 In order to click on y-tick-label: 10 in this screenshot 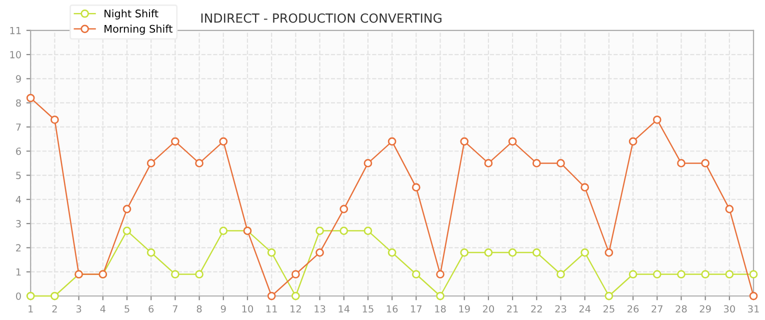, I will do `click(15, 54)`.